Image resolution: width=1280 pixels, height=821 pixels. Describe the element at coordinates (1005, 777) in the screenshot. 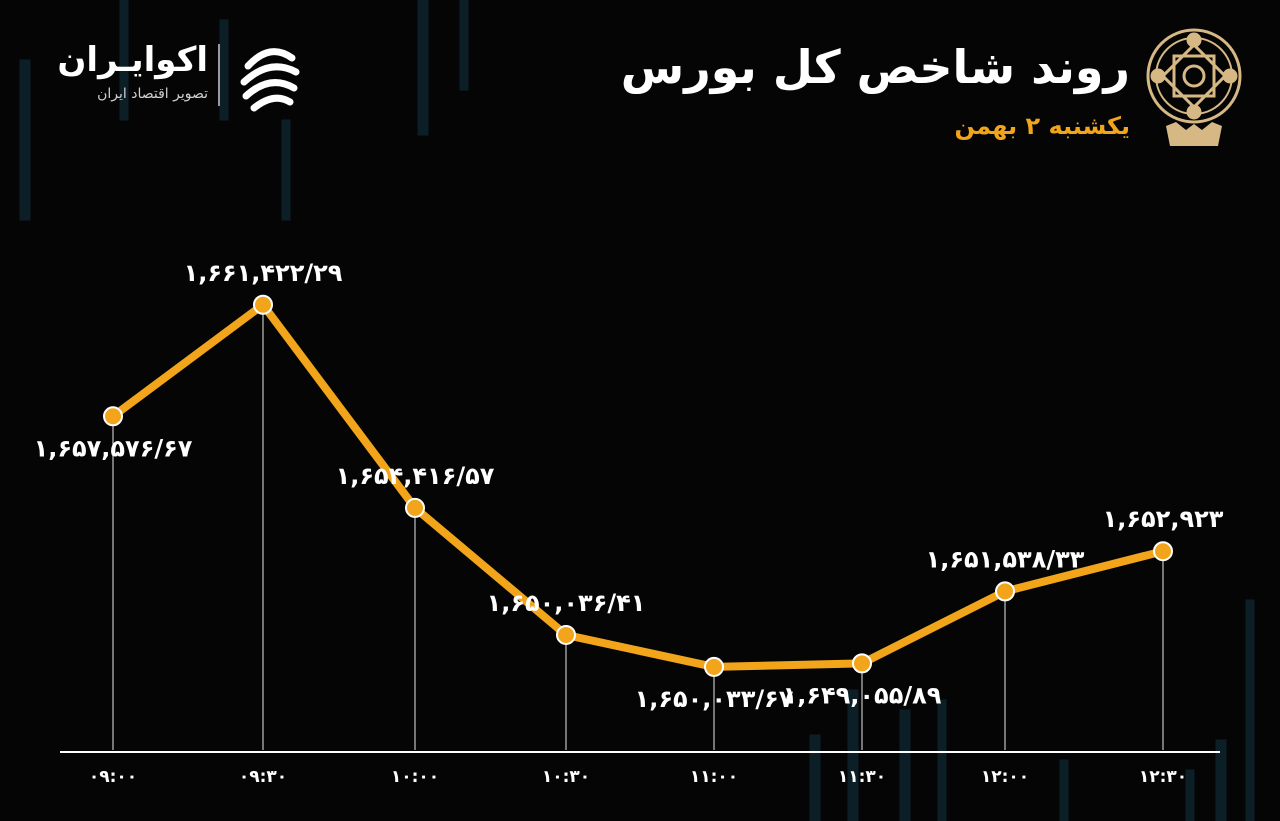

I see `x-tick-label: ۱۲:۰۰` at that location.